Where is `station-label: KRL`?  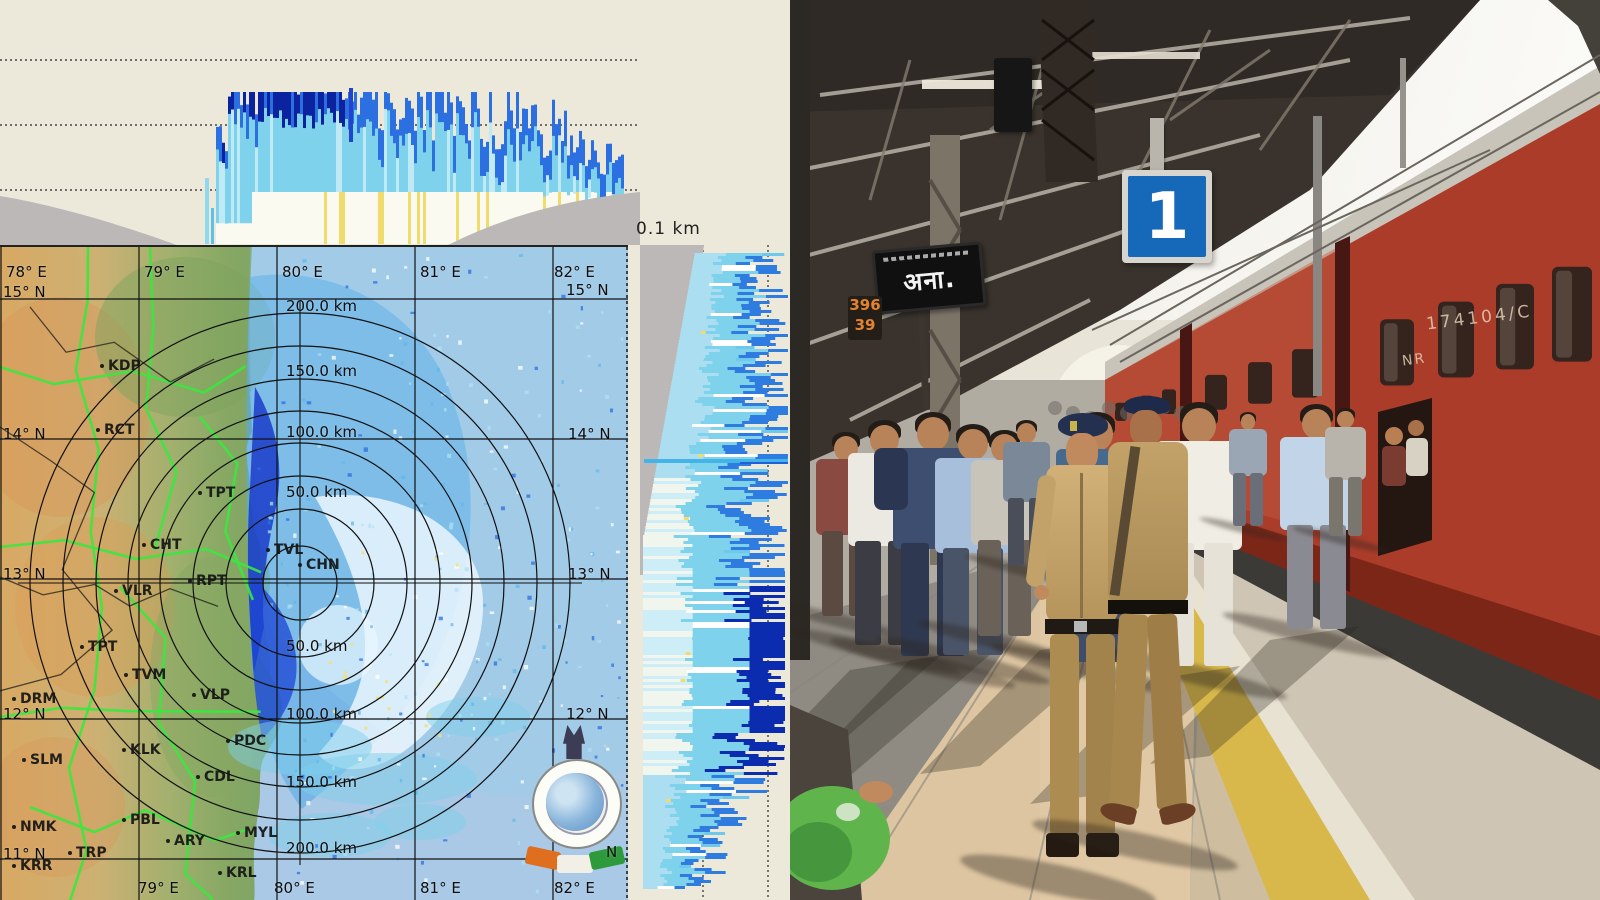
station-label: KRL is located at coordinates (237, 873).